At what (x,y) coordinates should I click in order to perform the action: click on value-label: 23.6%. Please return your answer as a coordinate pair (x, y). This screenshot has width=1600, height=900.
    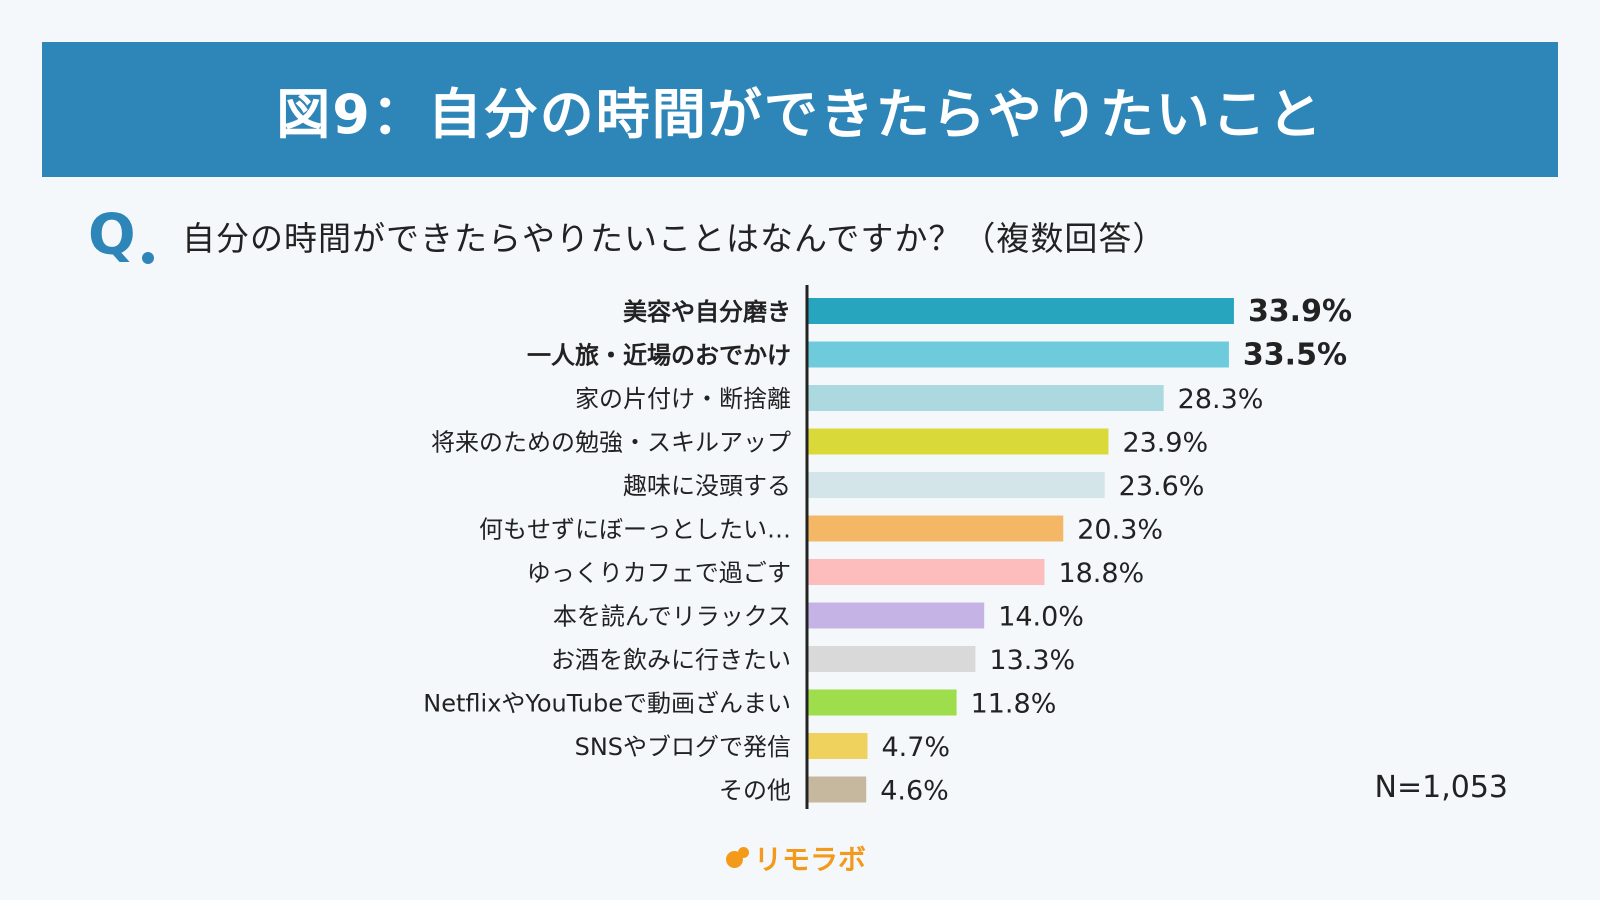
    Looking at the image, I should click on (1162, 486).